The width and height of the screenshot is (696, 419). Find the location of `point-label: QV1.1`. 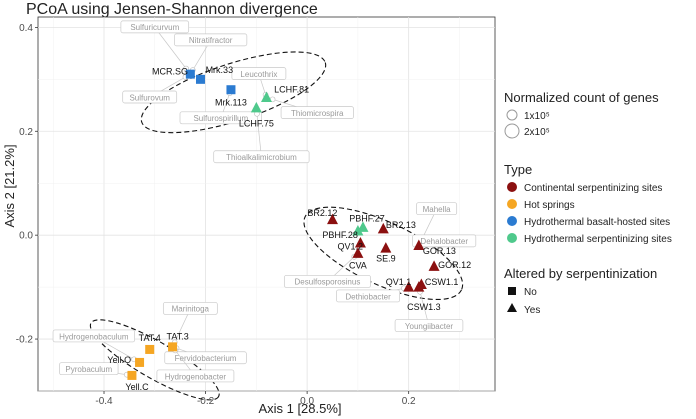

point-label: QV1.1 is located at coordinates (399, 282).